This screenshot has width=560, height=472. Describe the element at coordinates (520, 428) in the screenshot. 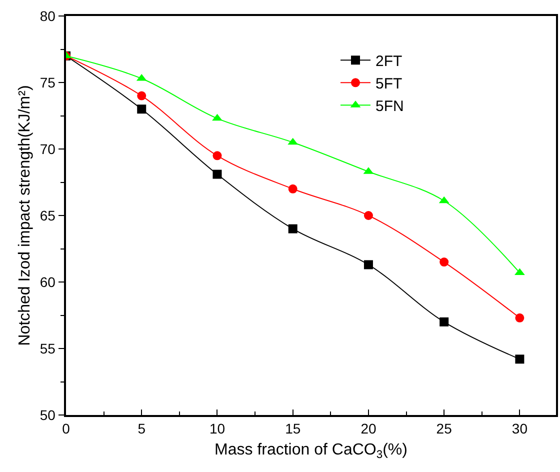

I see `x-tick-label: 30` at that location.